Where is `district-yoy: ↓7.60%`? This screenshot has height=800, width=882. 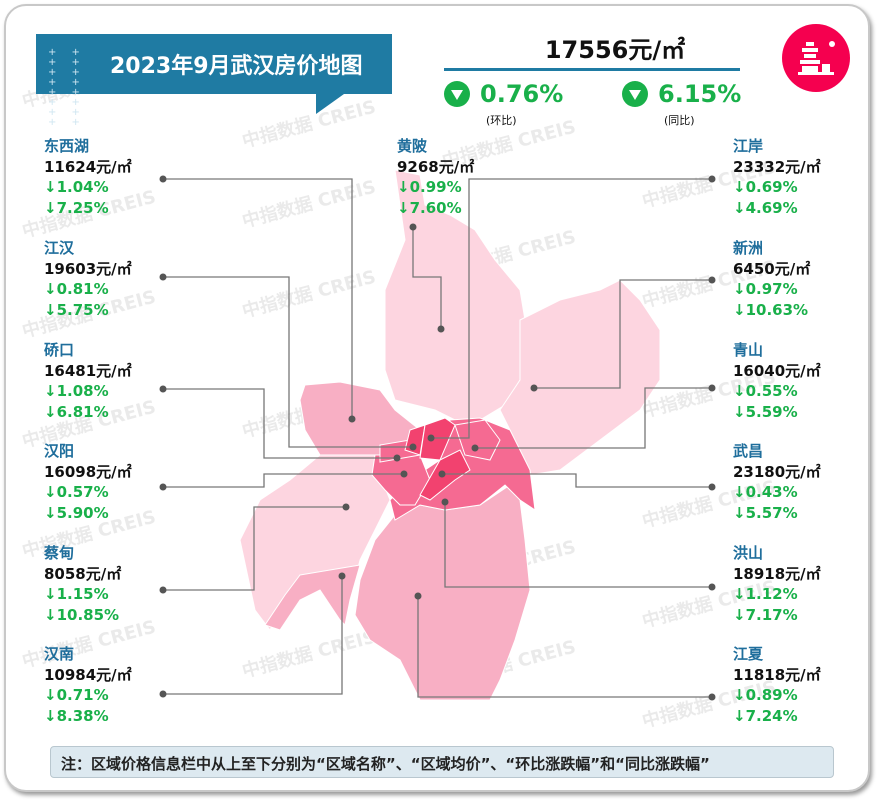
district-yoy: ↓7.60% is located at coordinates (429, 207).